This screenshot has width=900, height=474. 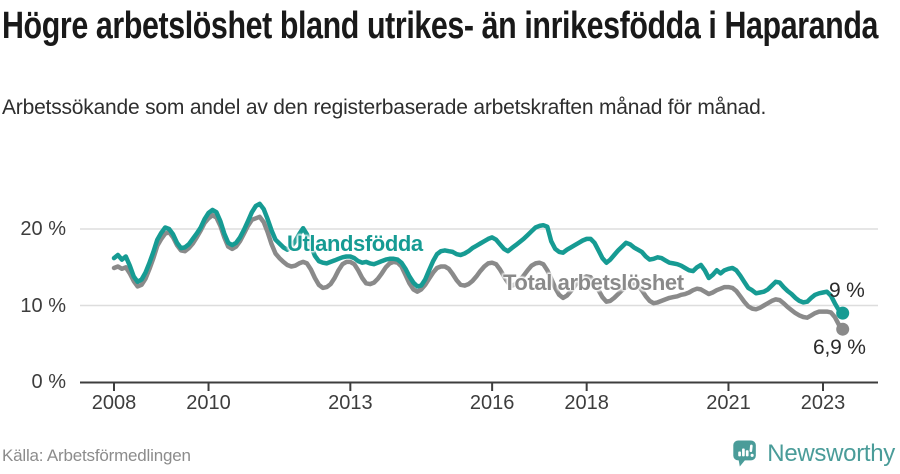 What do you see at coordinates (492, 403) in the screenshot?
I see `x-tick-label: 2016` at bounding box center [492, 403].